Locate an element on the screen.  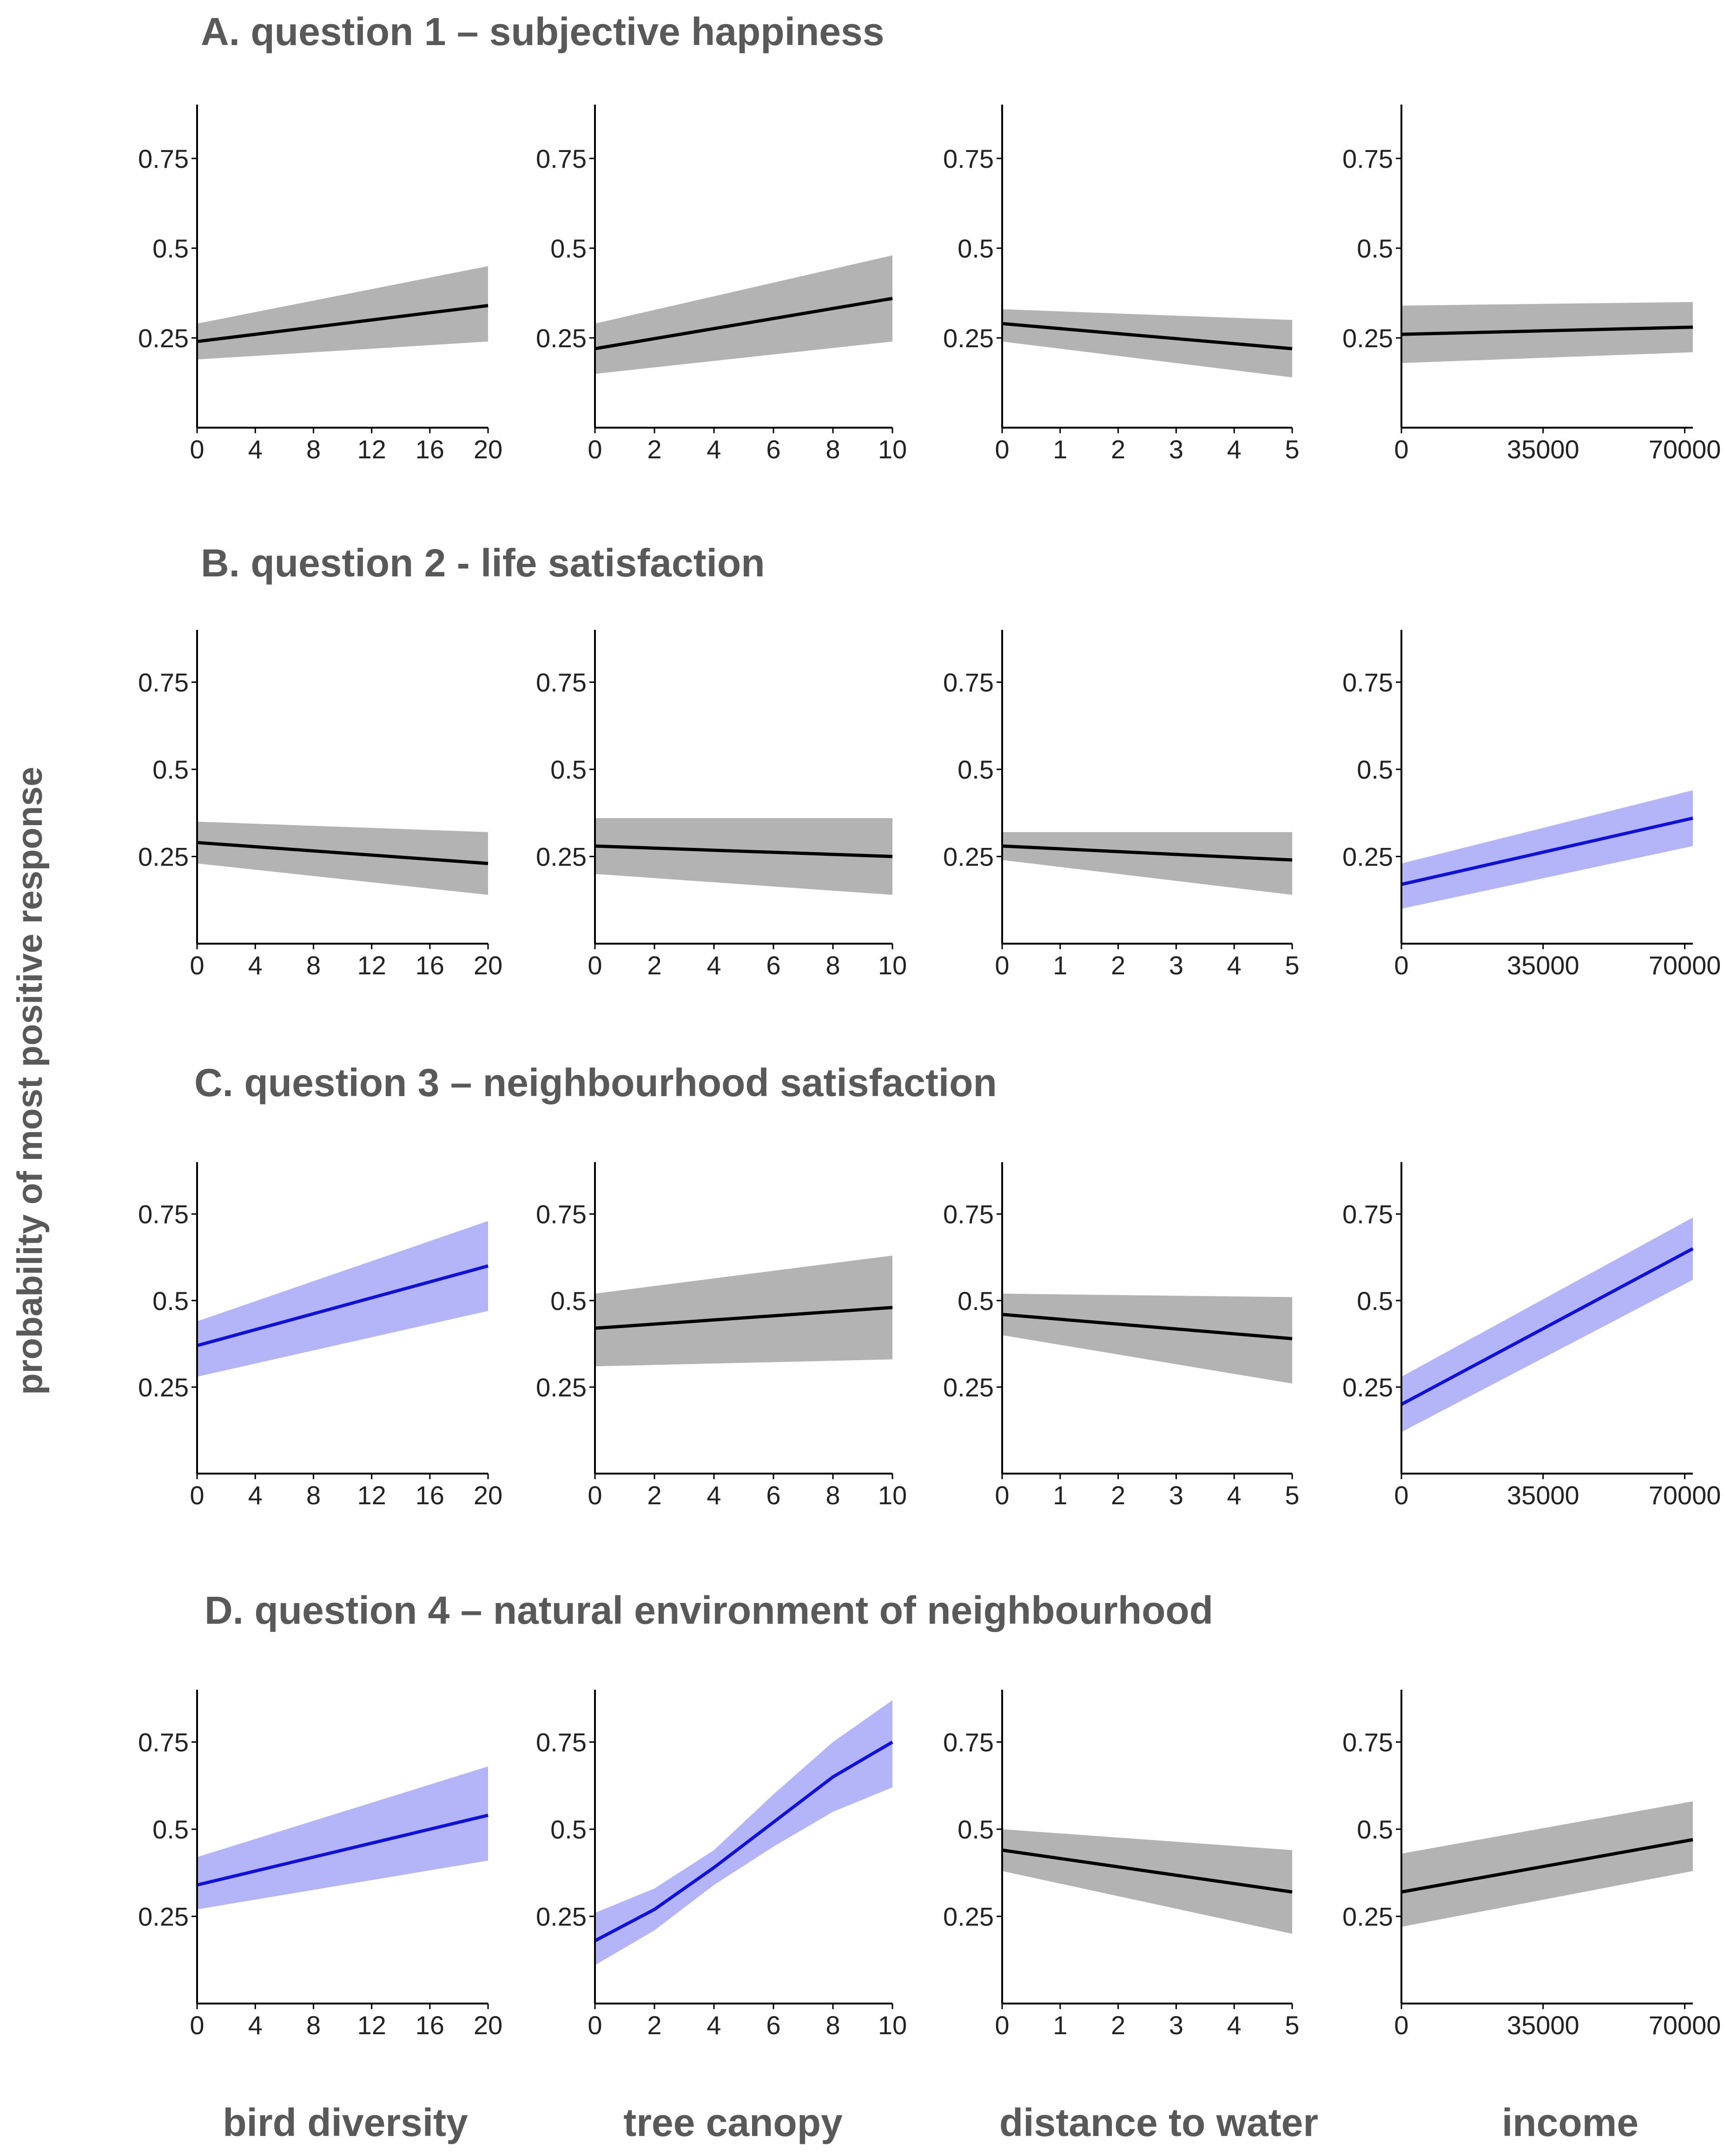
panel-c-tree: 0.25 0.5 0.75 0 2 4 6 8 10 is located at coordinates (722, 1336).